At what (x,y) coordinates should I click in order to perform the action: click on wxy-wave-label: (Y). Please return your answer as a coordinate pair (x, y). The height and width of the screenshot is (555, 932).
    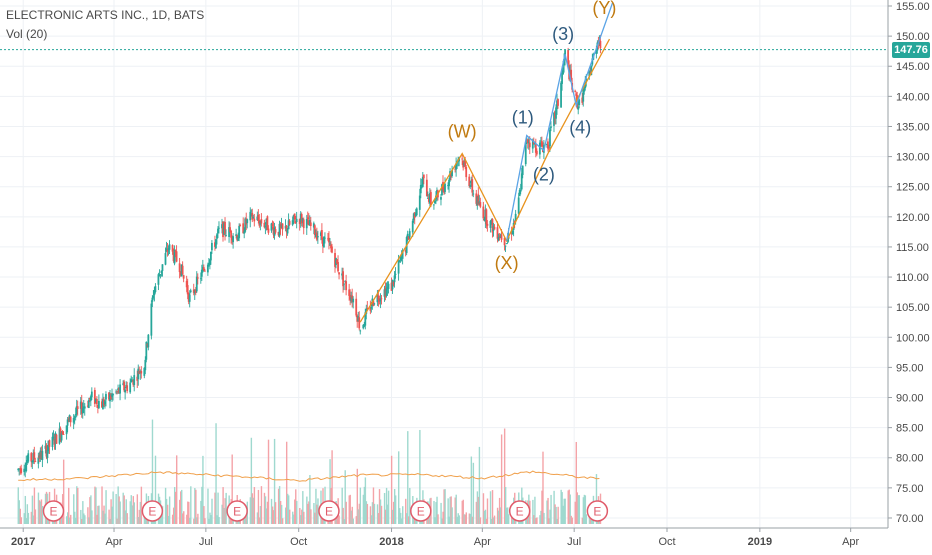
    Looking at the image, I should click on (604, 9).